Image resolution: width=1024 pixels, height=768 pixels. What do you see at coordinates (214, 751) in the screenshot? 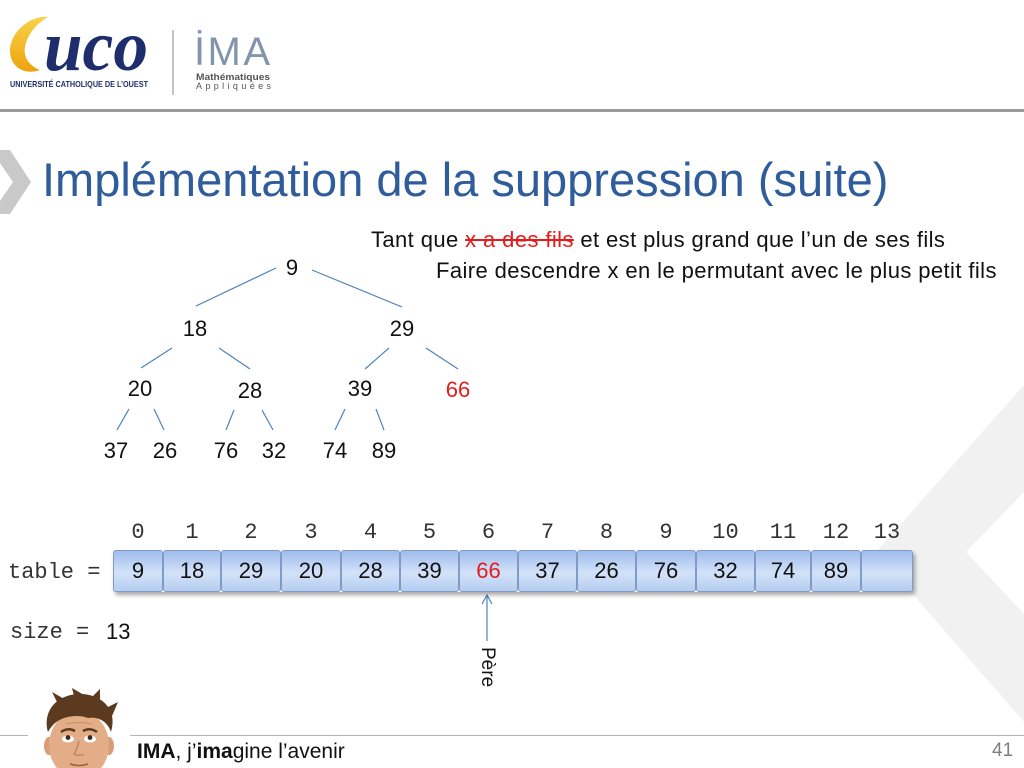
I see `tagline-brand-inline: ima` at bounding box center [214, 751].